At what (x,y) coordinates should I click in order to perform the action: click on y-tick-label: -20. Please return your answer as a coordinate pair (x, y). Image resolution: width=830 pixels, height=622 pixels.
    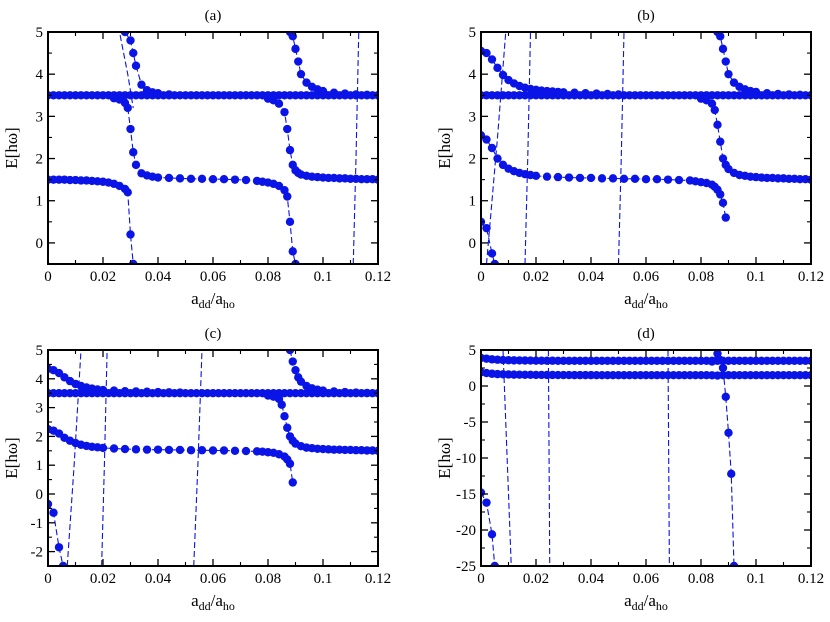
    Looking at the image, I should click on (466, 531).